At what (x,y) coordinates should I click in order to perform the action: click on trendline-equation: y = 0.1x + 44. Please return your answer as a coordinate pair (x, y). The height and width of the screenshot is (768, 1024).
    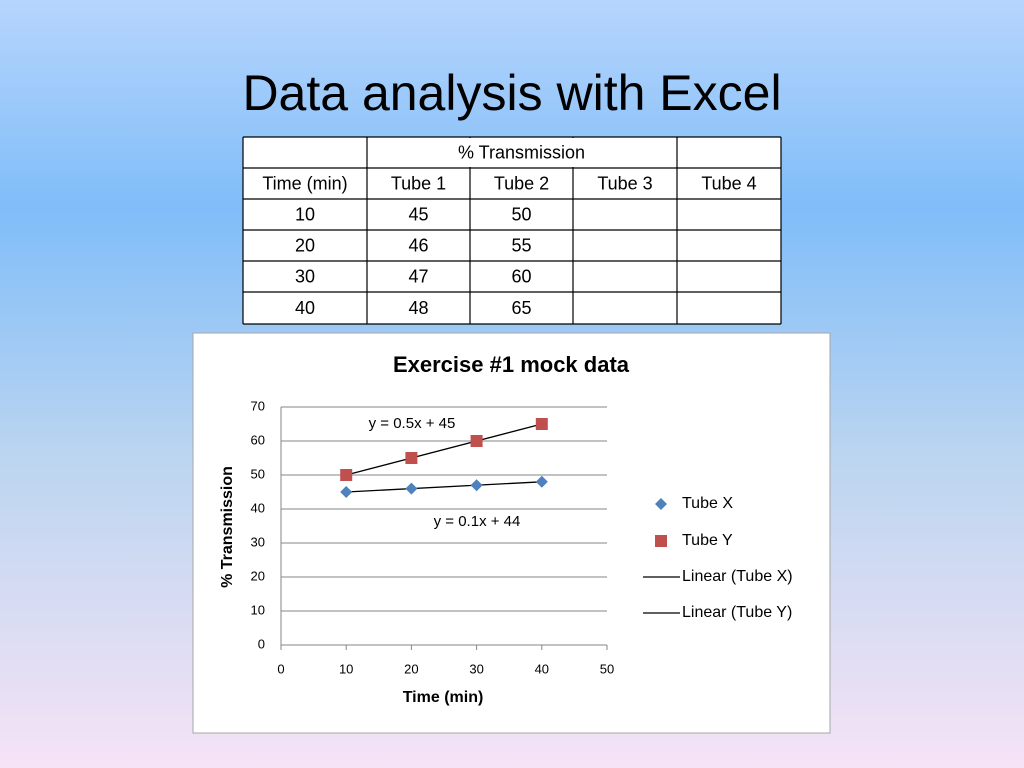
    Looking at the image, I should click on (477, 521).